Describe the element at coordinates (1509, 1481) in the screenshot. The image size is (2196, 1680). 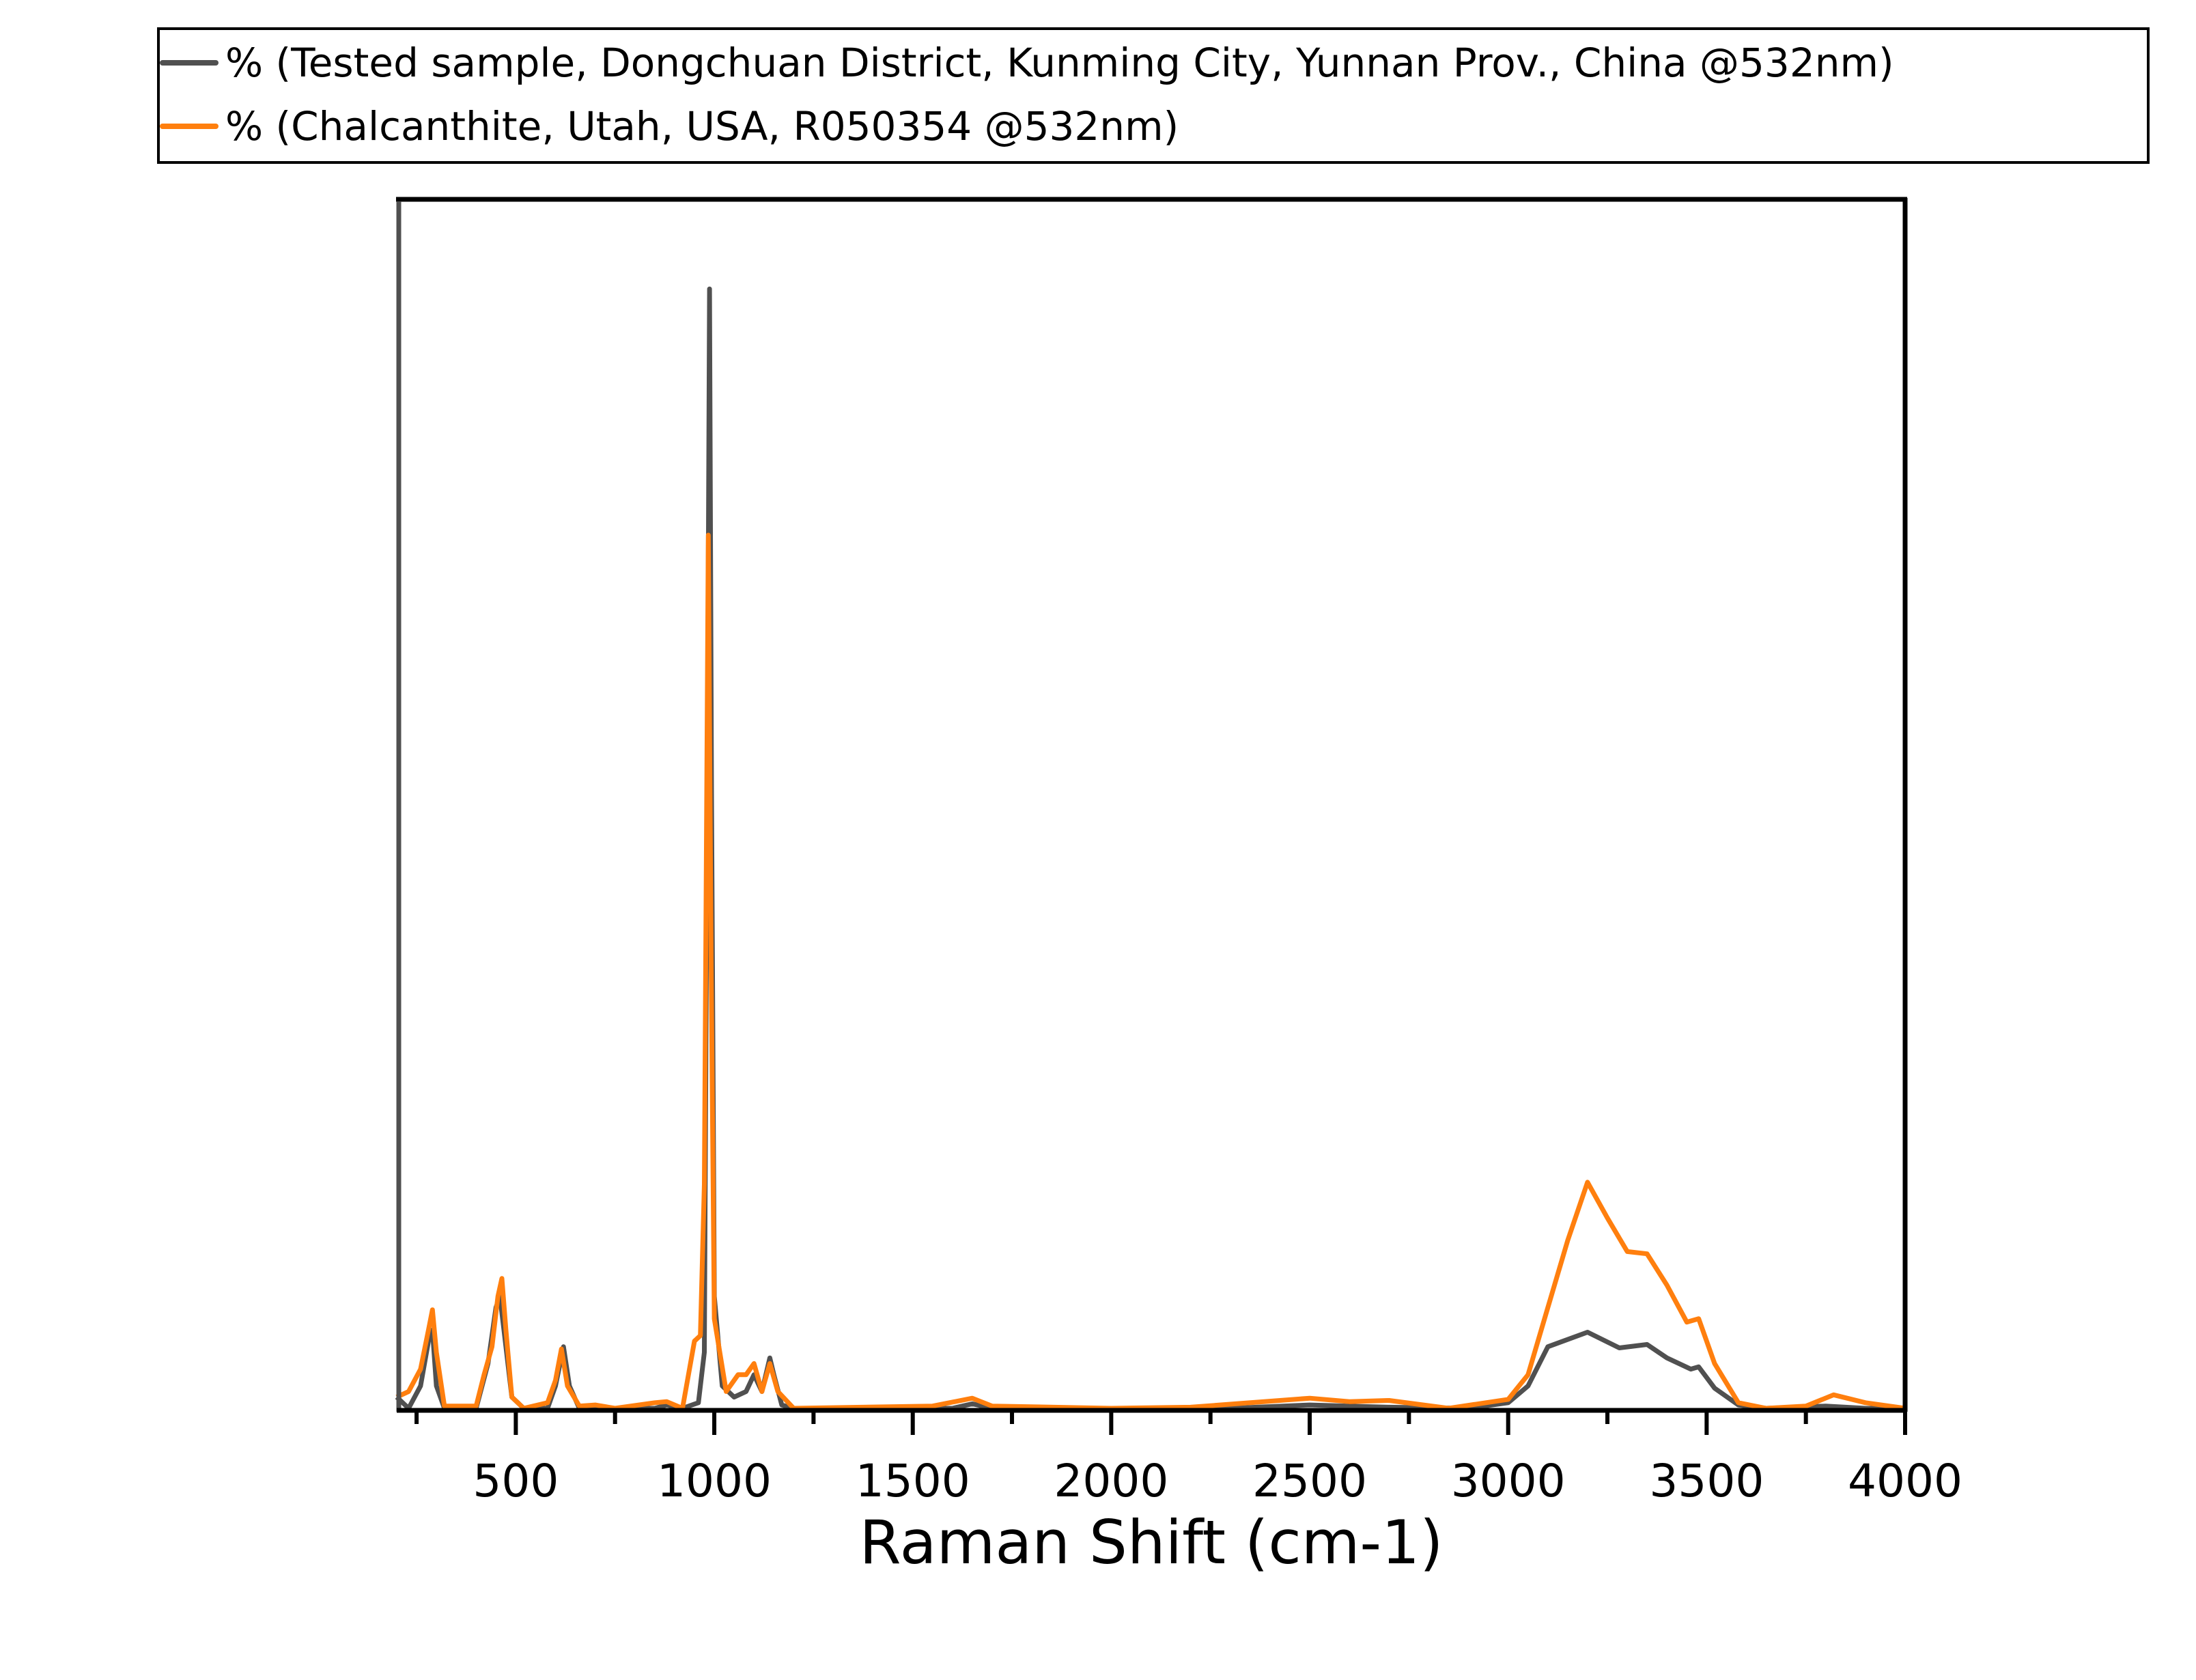
I see `x-tick-label: 3000` at that location.